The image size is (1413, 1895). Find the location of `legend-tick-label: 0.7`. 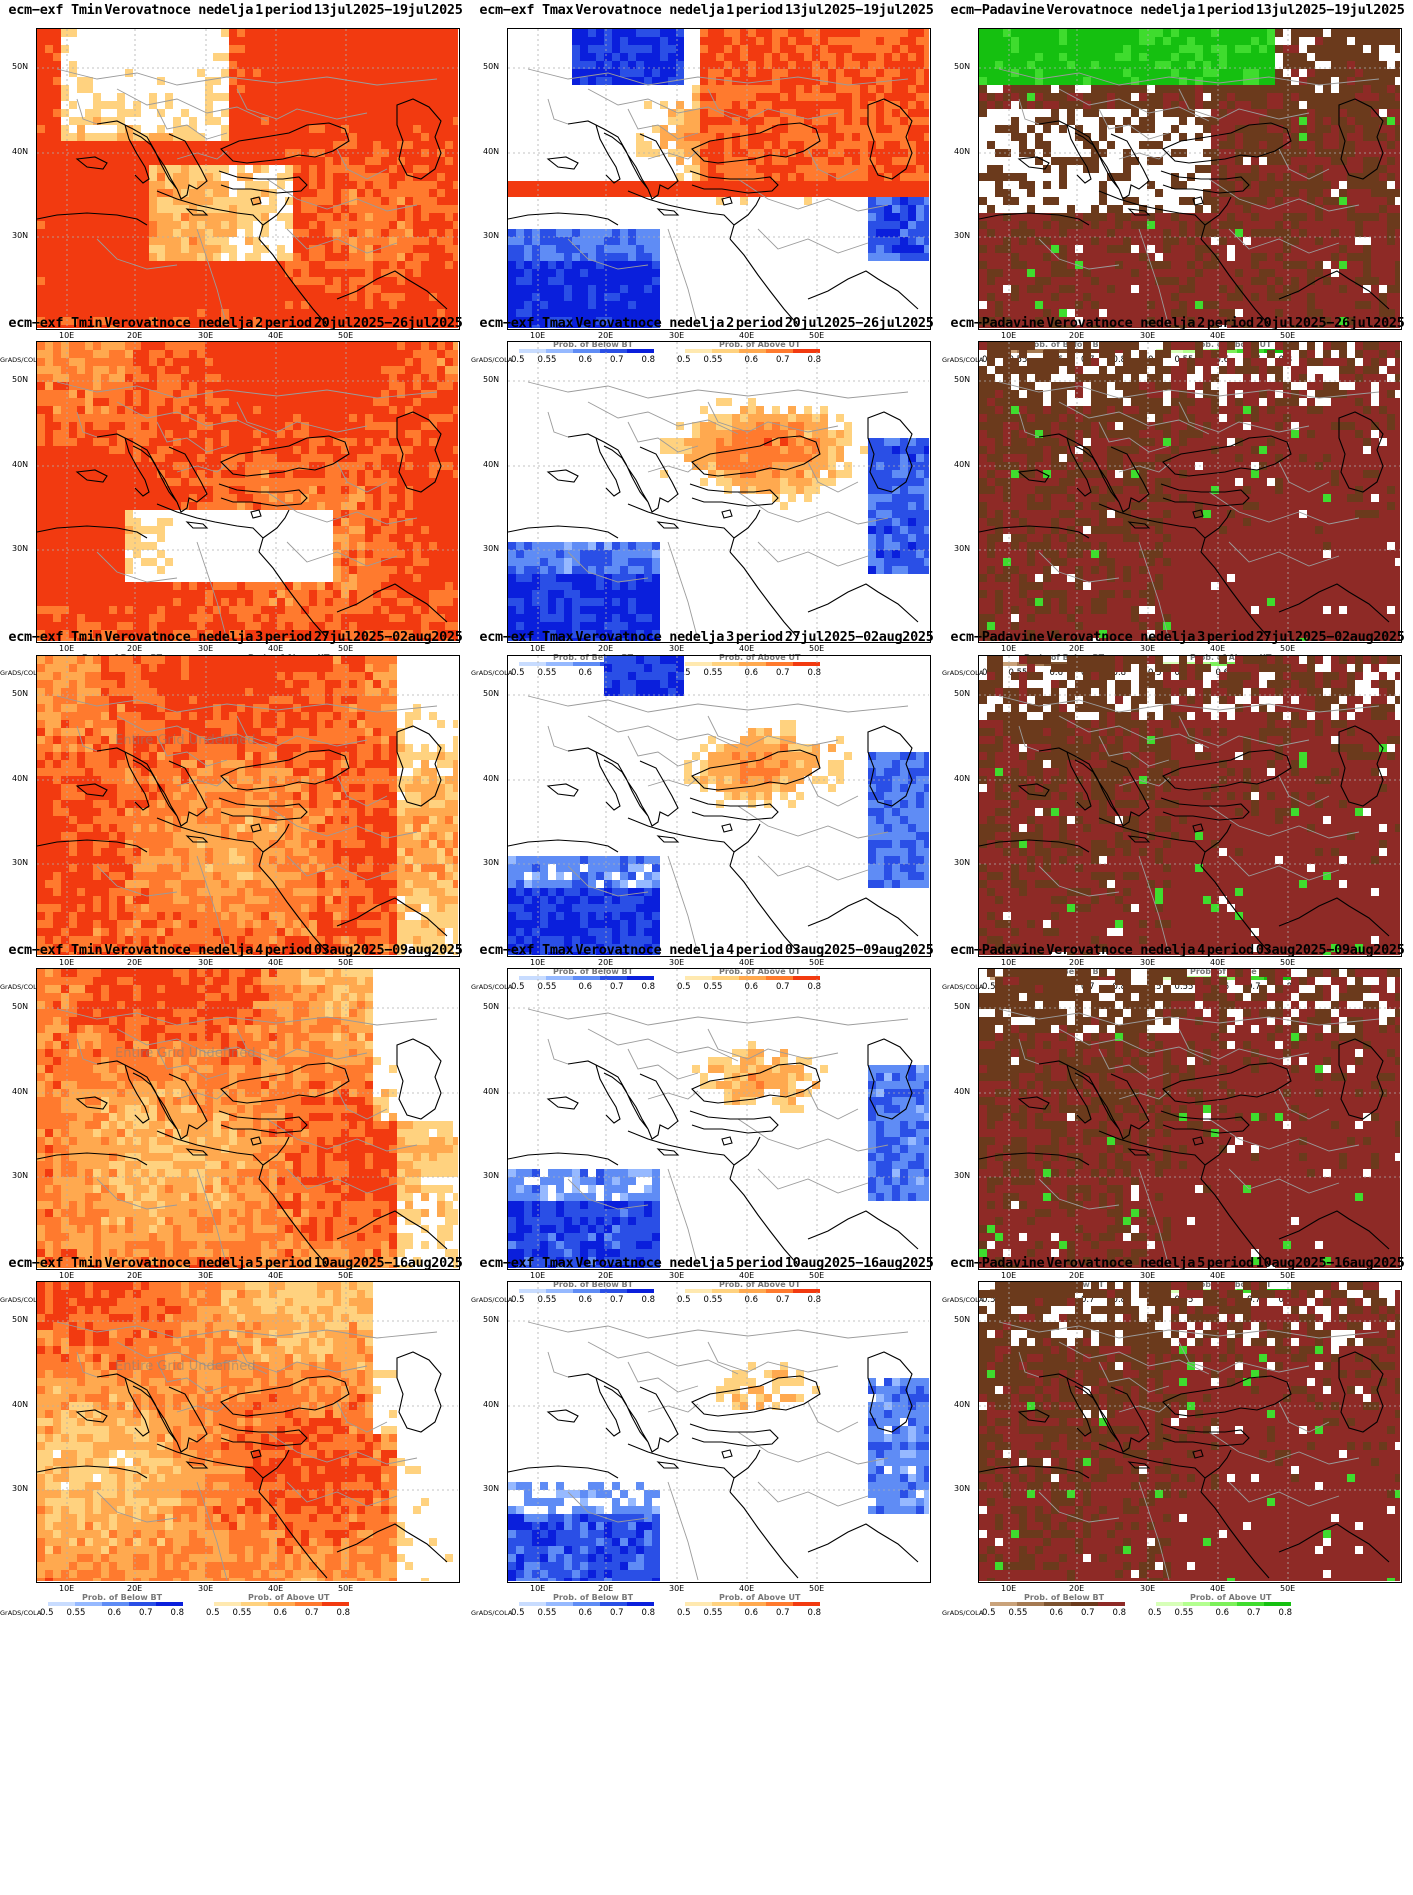

legend-tick-label: 0.7 is located at coordinates (783, 360).